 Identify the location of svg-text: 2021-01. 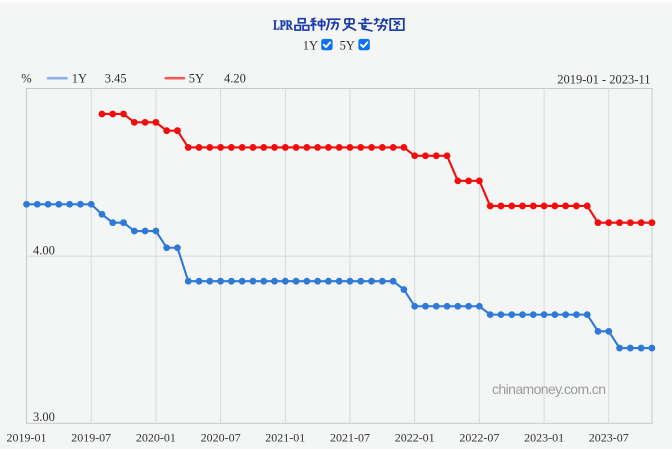
(285, 438).